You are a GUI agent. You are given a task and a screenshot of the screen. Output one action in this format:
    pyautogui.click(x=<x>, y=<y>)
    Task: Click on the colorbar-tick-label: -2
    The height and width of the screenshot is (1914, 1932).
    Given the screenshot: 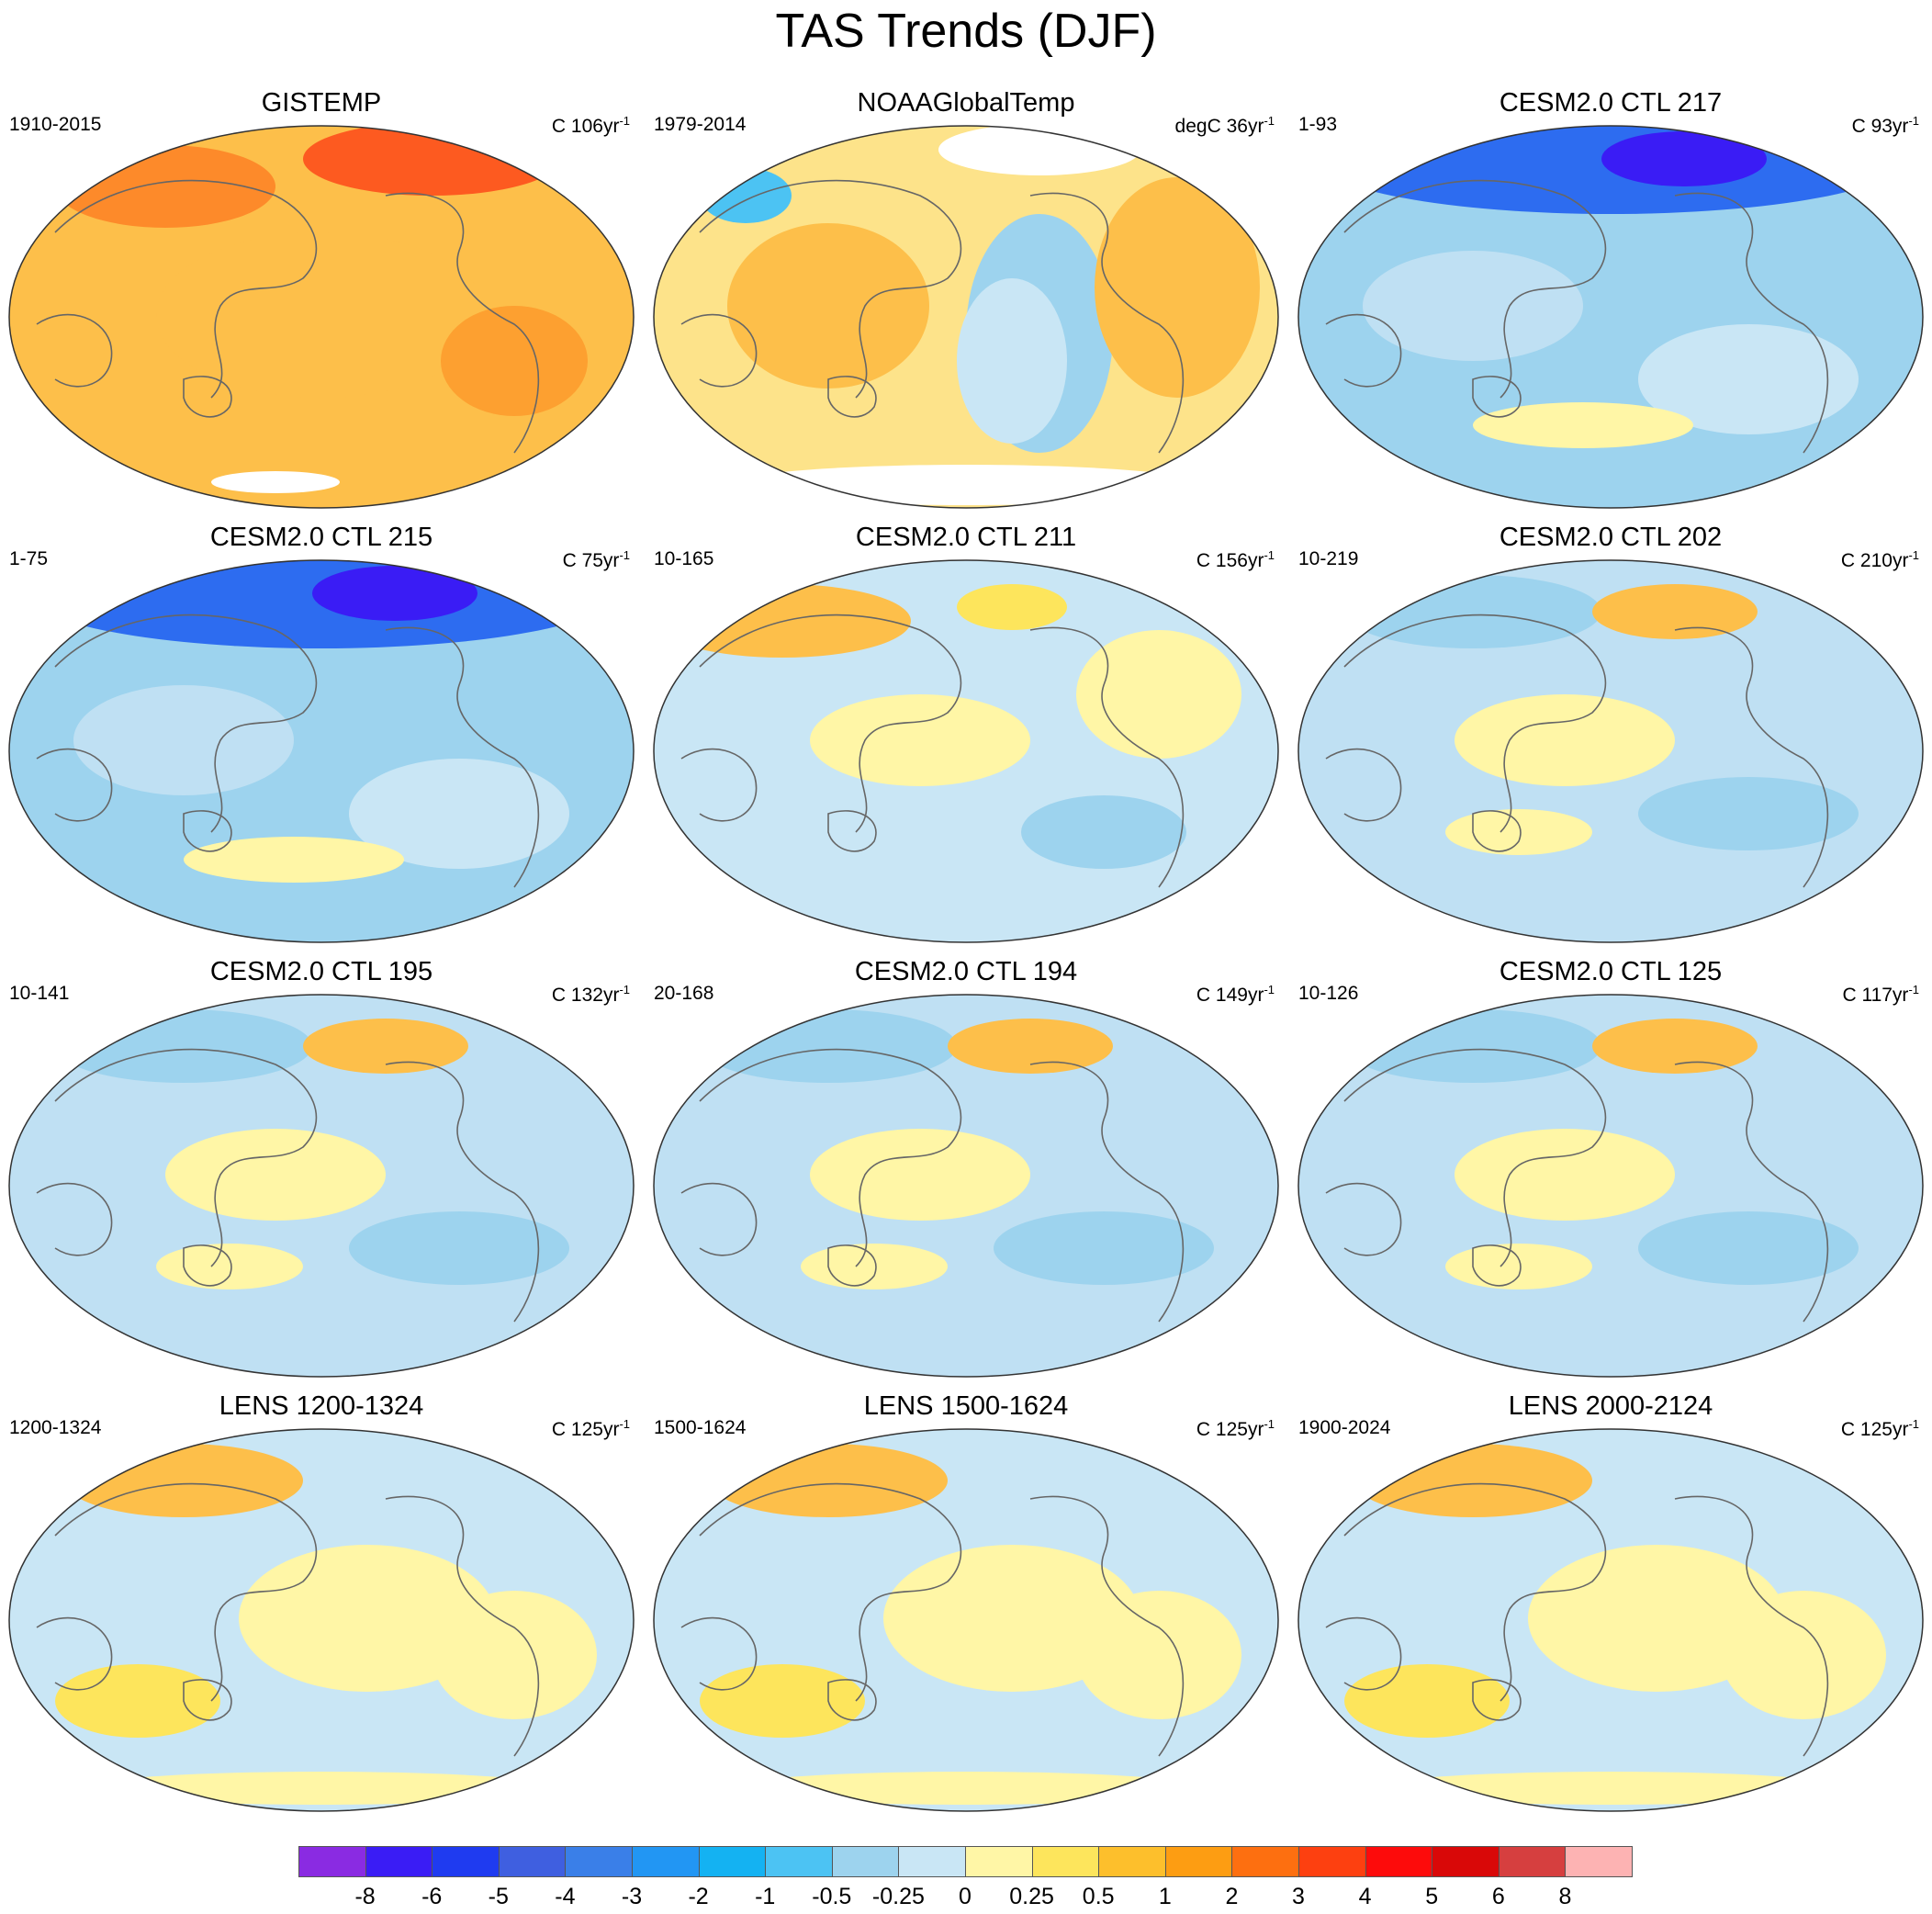 What is the action you would take?
    pyautogui.click(x=698, y=1896)
    